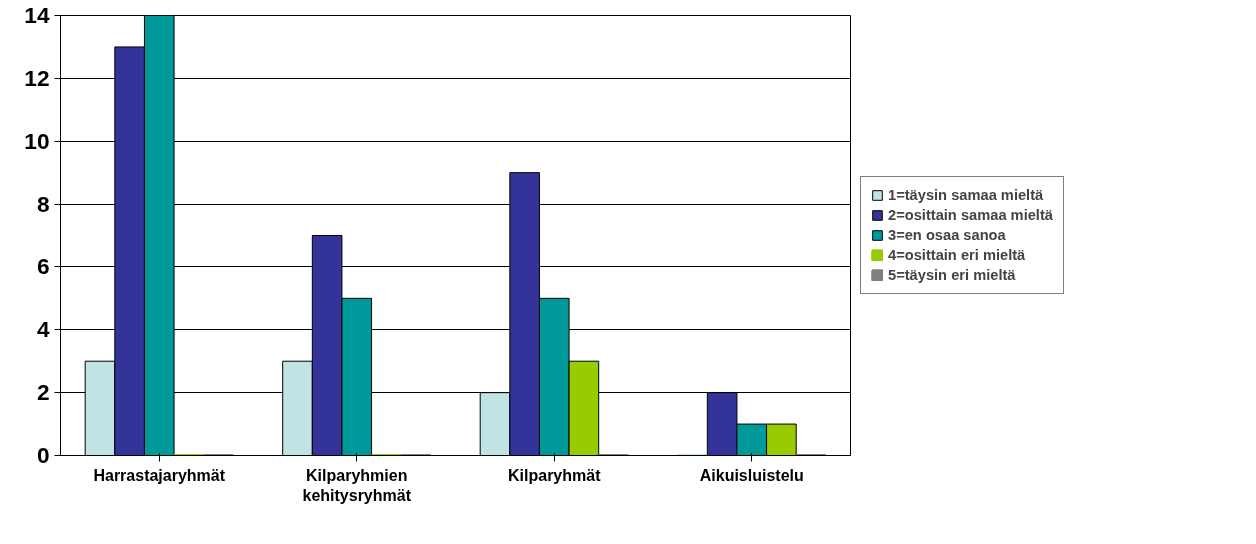 The image size is (1256, 544). Describe the element at coordinates (37, 15) in the screenshot. I see `y-tick-label: 14` at that location.